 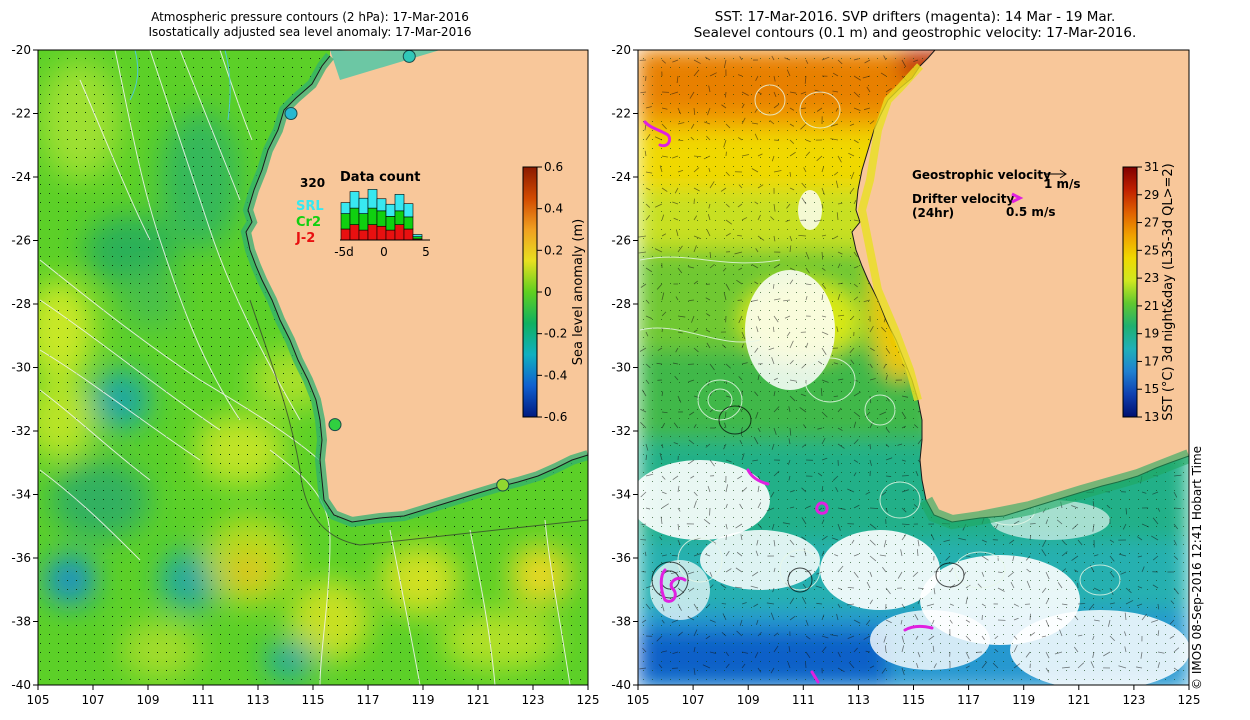 What do you see at coordinates (426, 252) in the screenshot?
I see `data-count-tick-label: 5` at bounding box center [426, 252].